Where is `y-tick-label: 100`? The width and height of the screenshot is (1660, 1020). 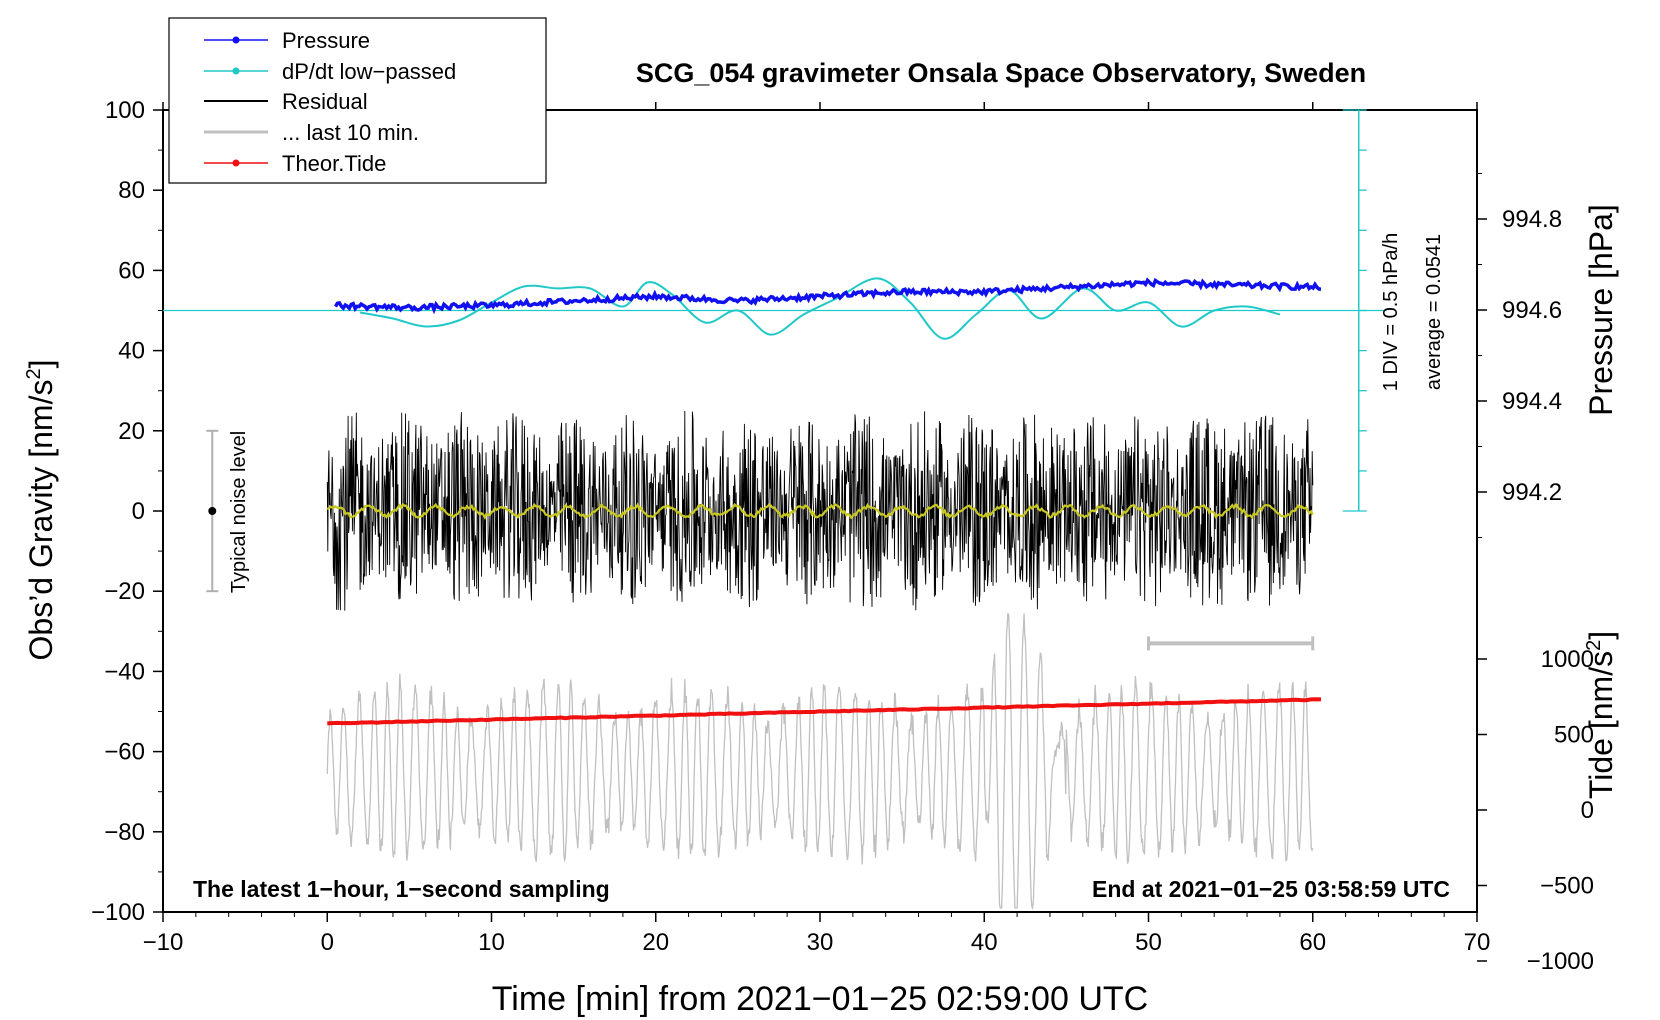
y-tick-label: 100 is located at coordinates (125, 110).